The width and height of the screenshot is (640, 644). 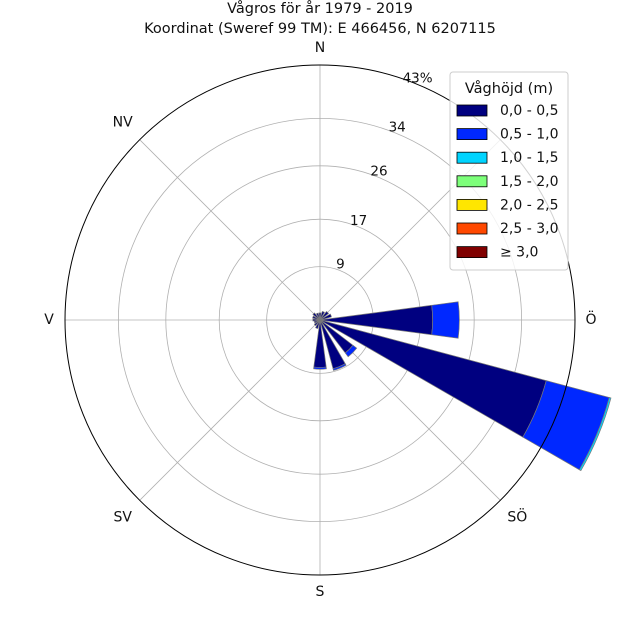 I want to click on direction-label-v: V, so click(x=49, y=320).